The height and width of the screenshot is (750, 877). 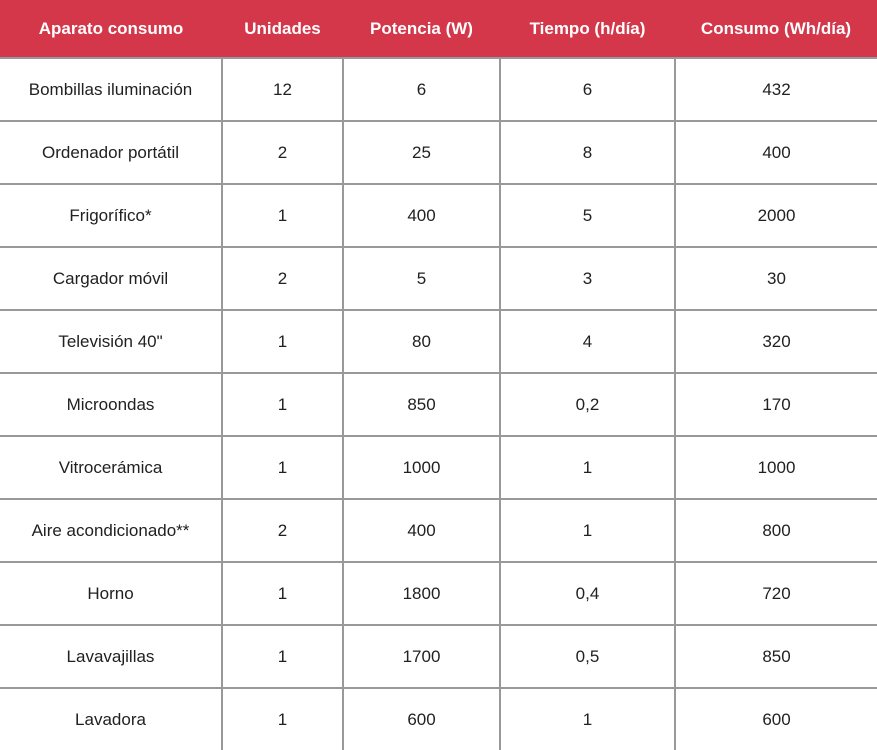 What do you see at coordinates (111, 404) in the screenshot?
I see `appliance-cell: Microondas` at bounding box center [111, 404].